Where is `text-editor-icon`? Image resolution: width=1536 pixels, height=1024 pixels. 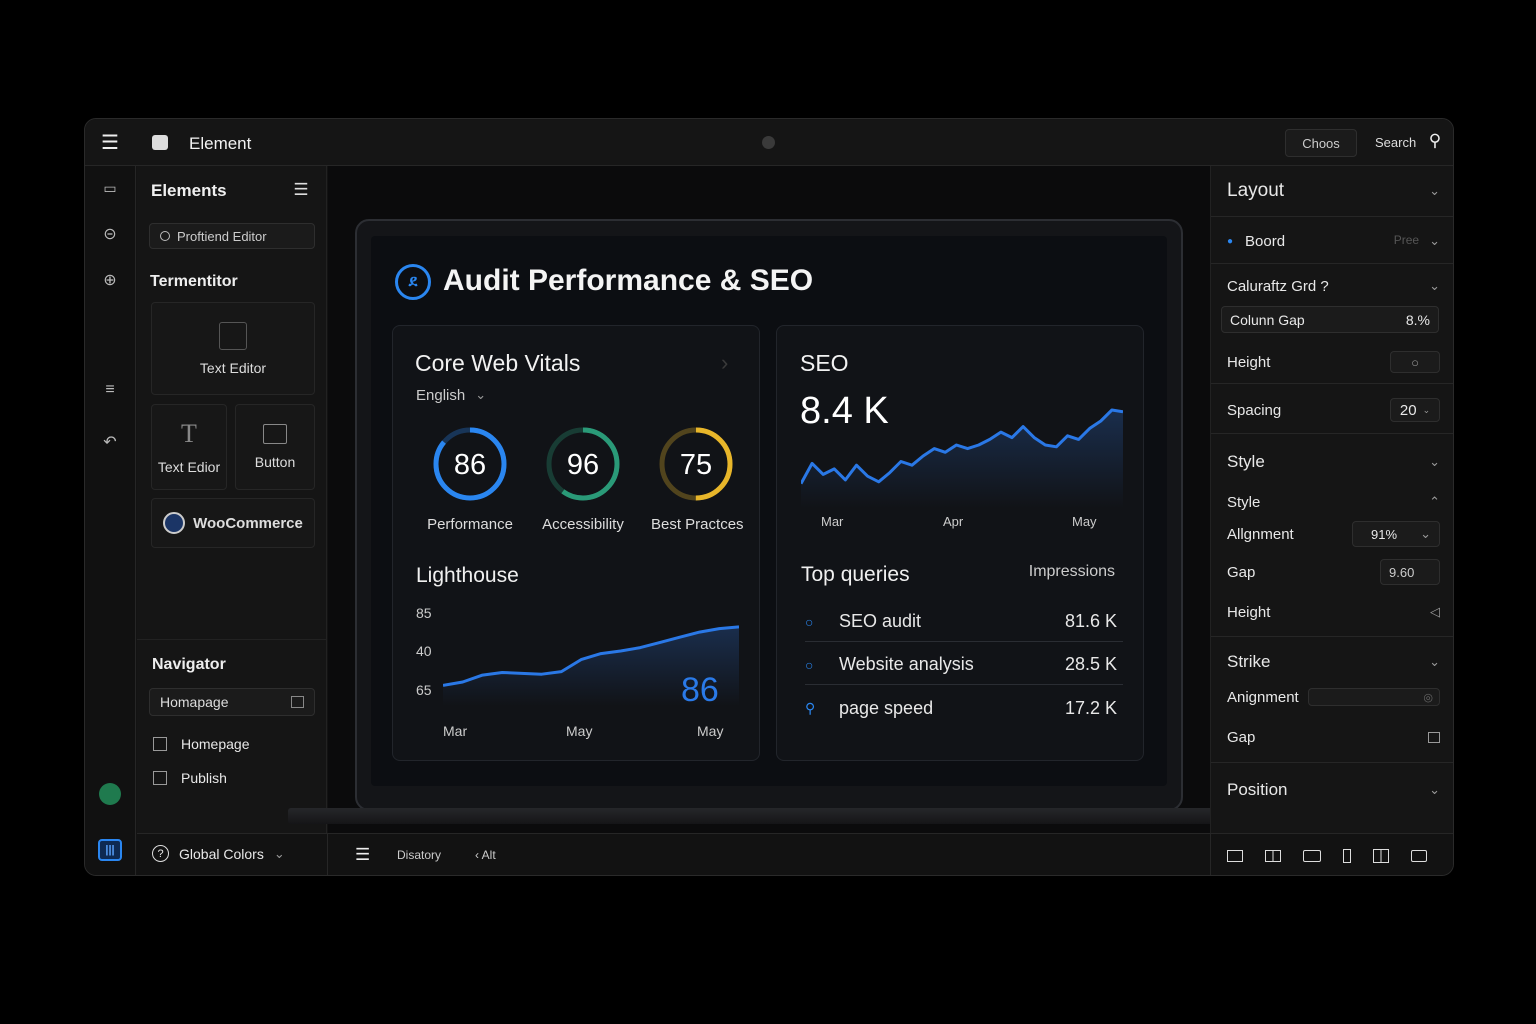 text-editor-icon is located at coordinates (233, 335).